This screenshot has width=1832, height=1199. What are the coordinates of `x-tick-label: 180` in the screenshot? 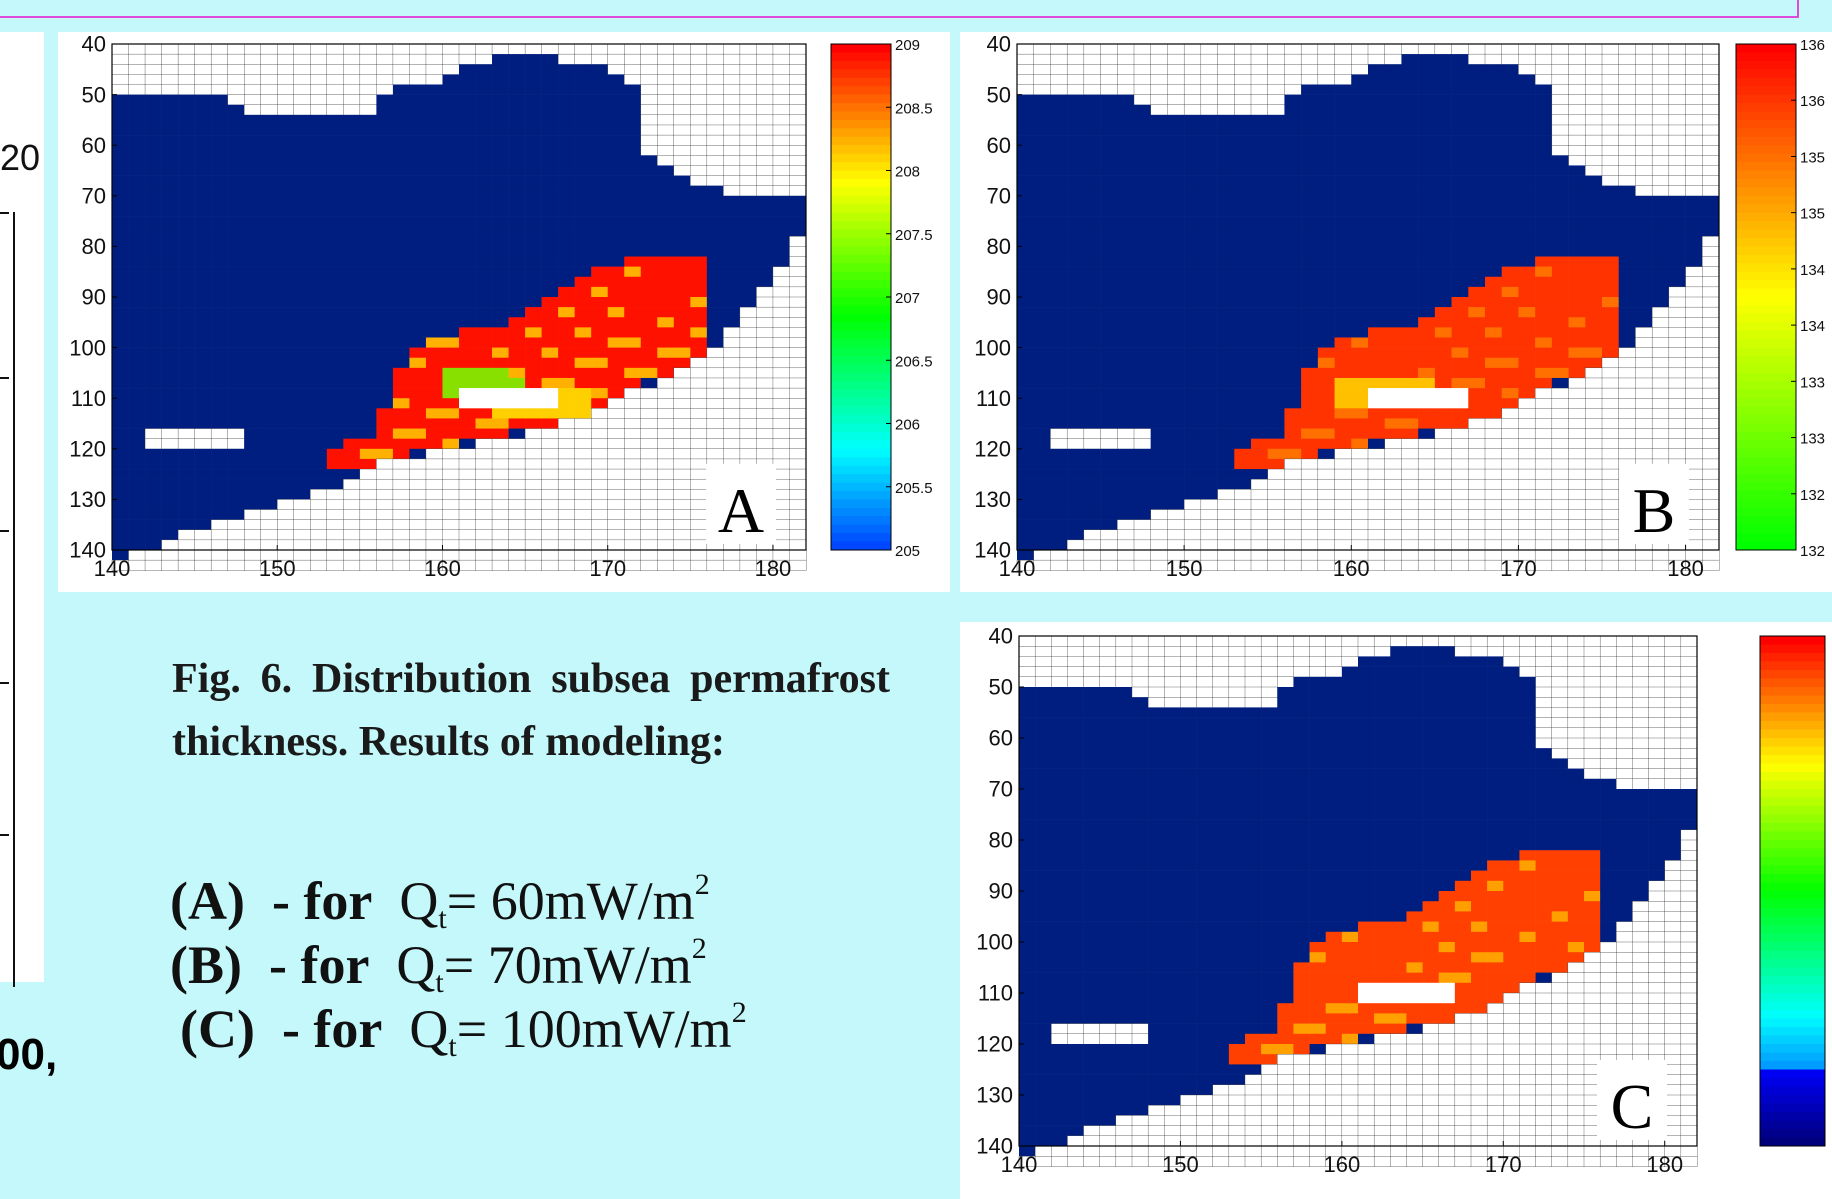 It's located at (773, 568).